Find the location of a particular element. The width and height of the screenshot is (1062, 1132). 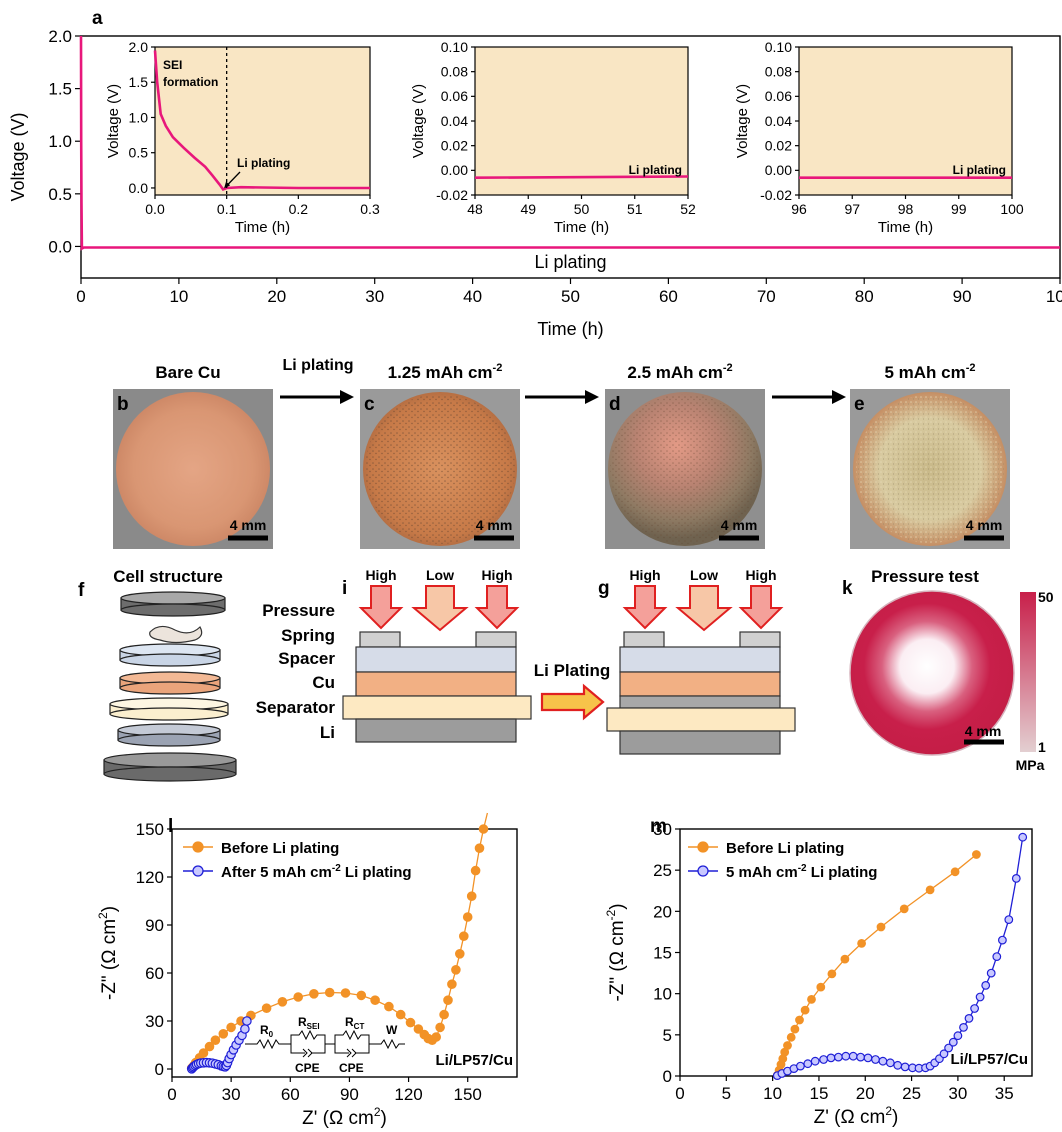

m-ylabel-close: ) is located at coordinates (617, 906).